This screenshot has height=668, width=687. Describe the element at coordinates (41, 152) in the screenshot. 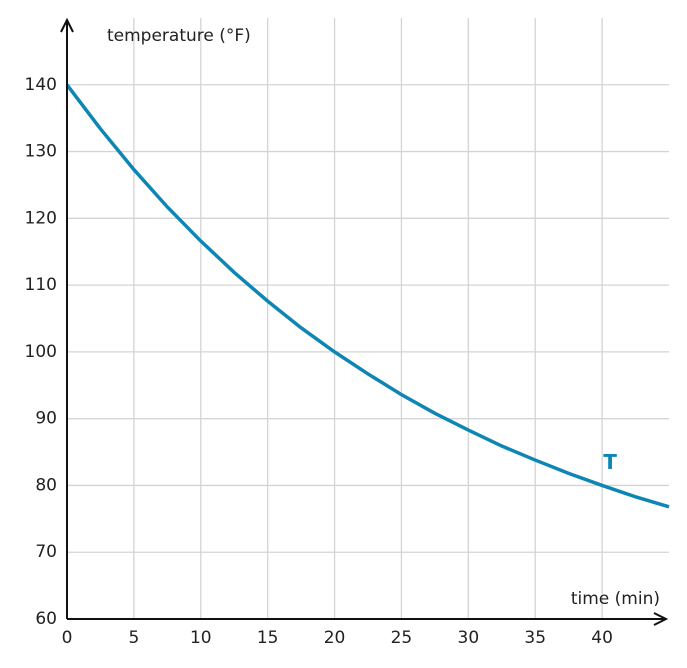

I see `y-tick-label: 130` at that location.